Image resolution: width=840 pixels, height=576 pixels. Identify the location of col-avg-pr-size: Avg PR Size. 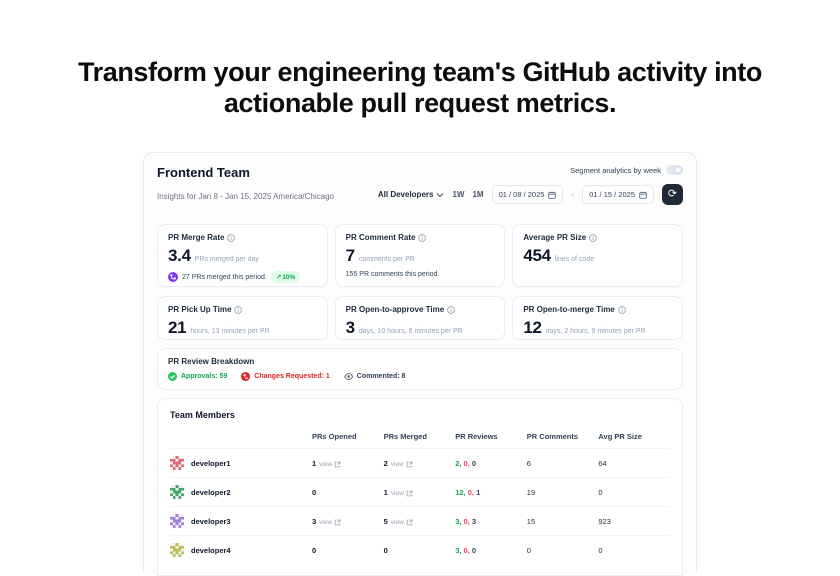
(620, 436).